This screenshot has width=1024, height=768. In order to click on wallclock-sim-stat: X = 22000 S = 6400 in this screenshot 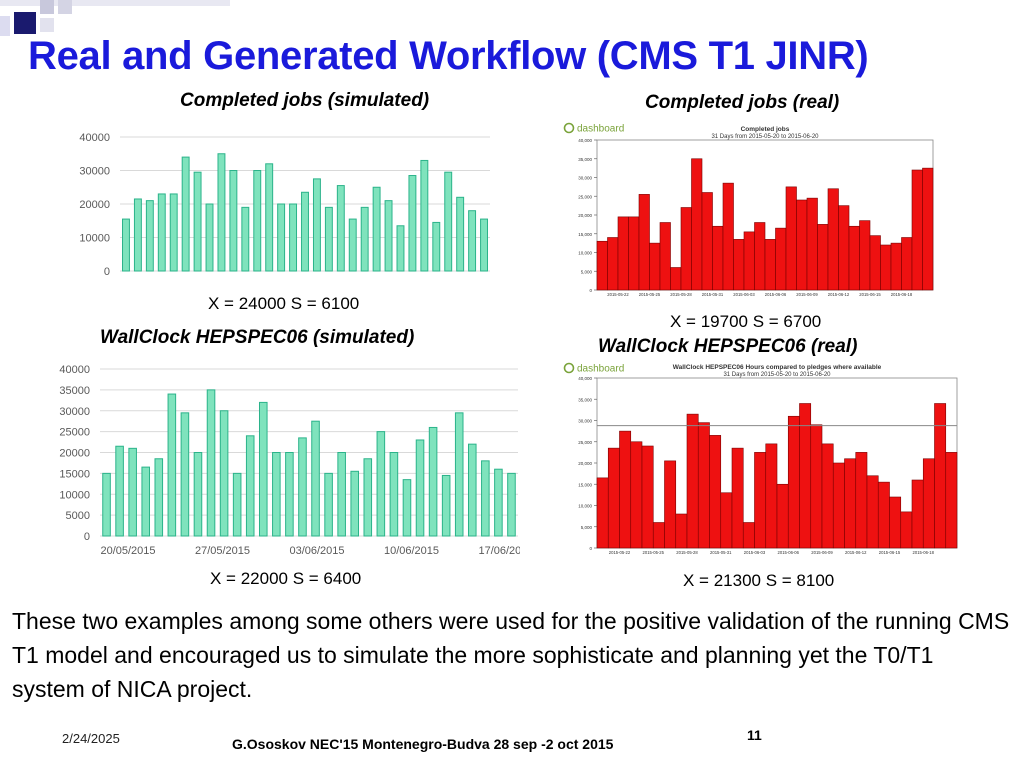, I will do `click(286, 578)`.